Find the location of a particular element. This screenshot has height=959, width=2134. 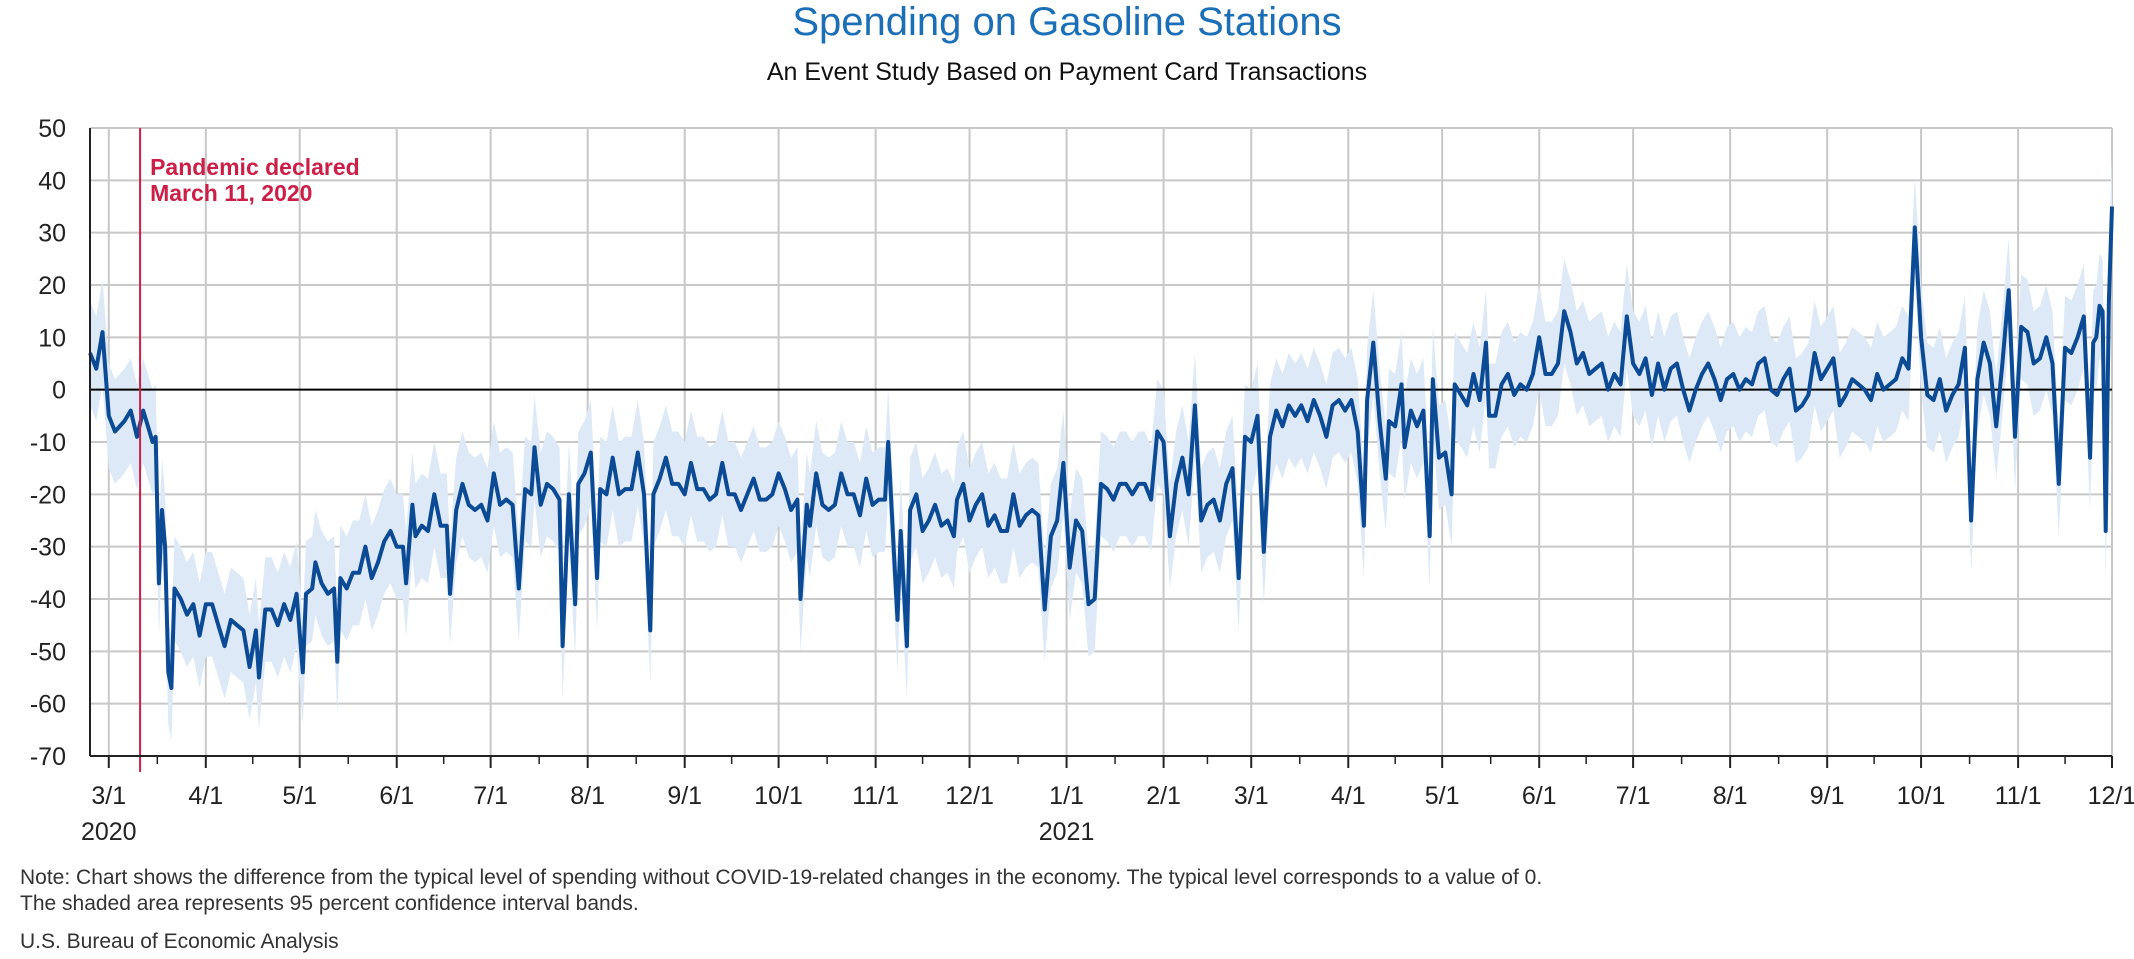

y-tick-label: -40 is located at coordinates (48, 600).